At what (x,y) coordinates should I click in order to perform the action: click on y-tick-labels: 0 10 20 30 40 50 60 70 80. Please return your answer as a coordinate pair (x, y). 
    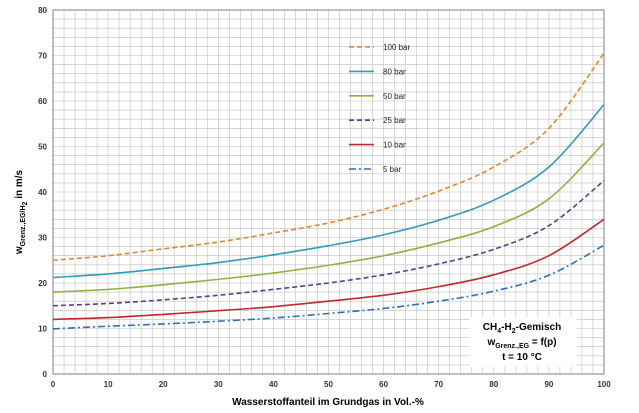
    Looking at the image, I should click on (42, 192).